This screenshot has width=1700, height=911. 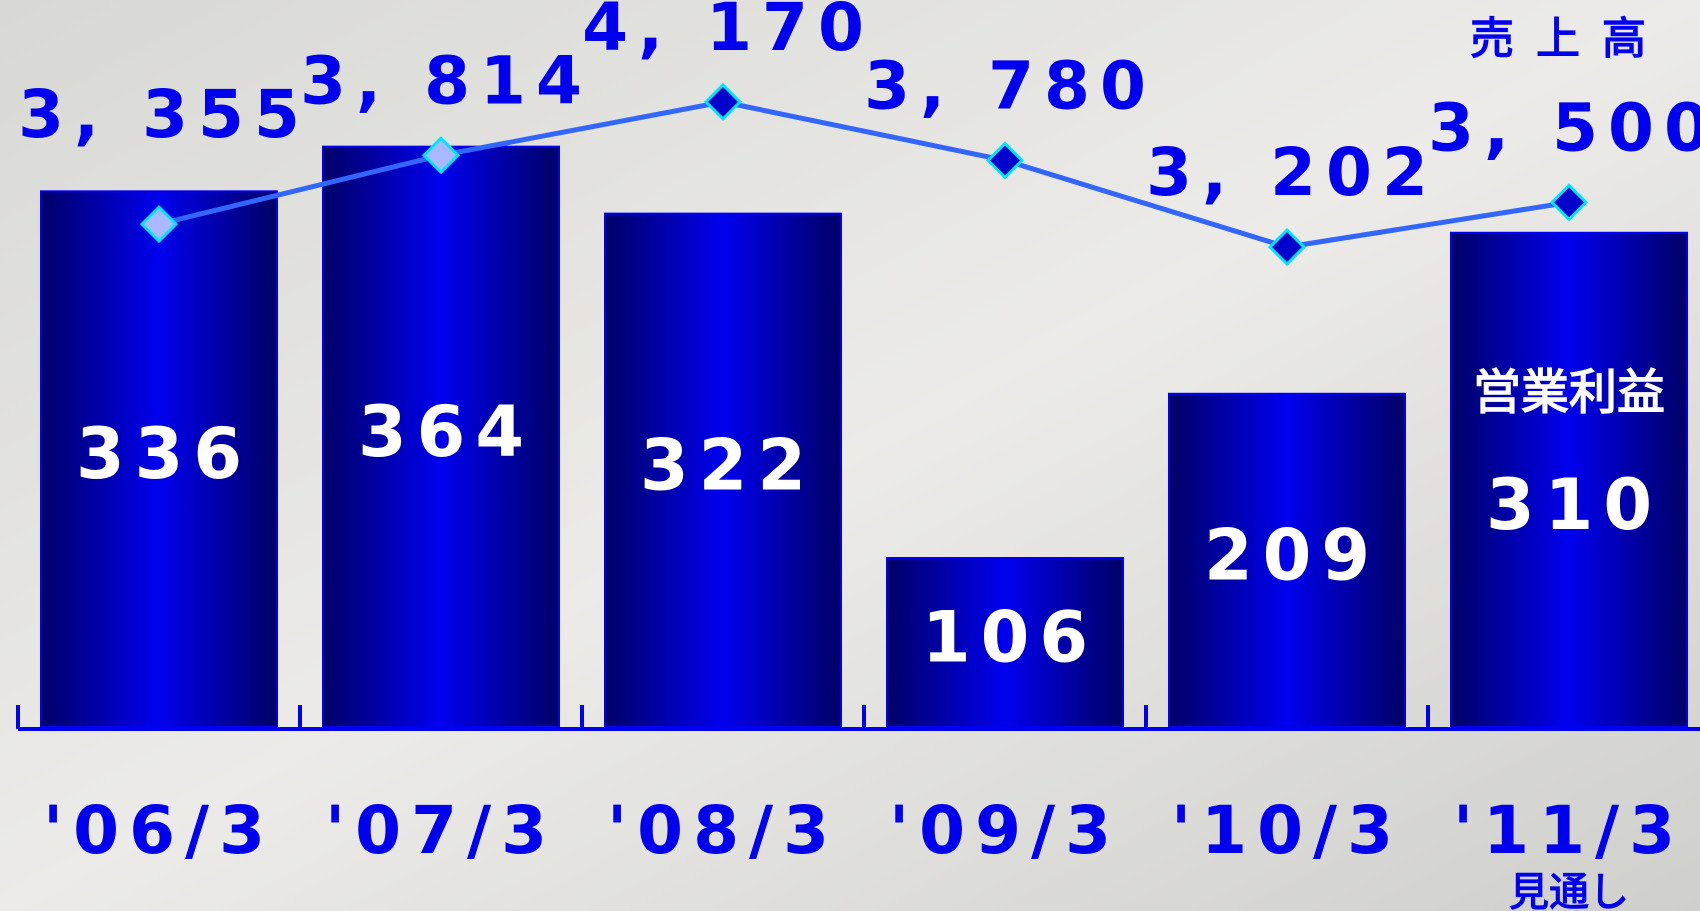 I want to click on sales-value-label: 3, 814, so click(x=446, y=80).